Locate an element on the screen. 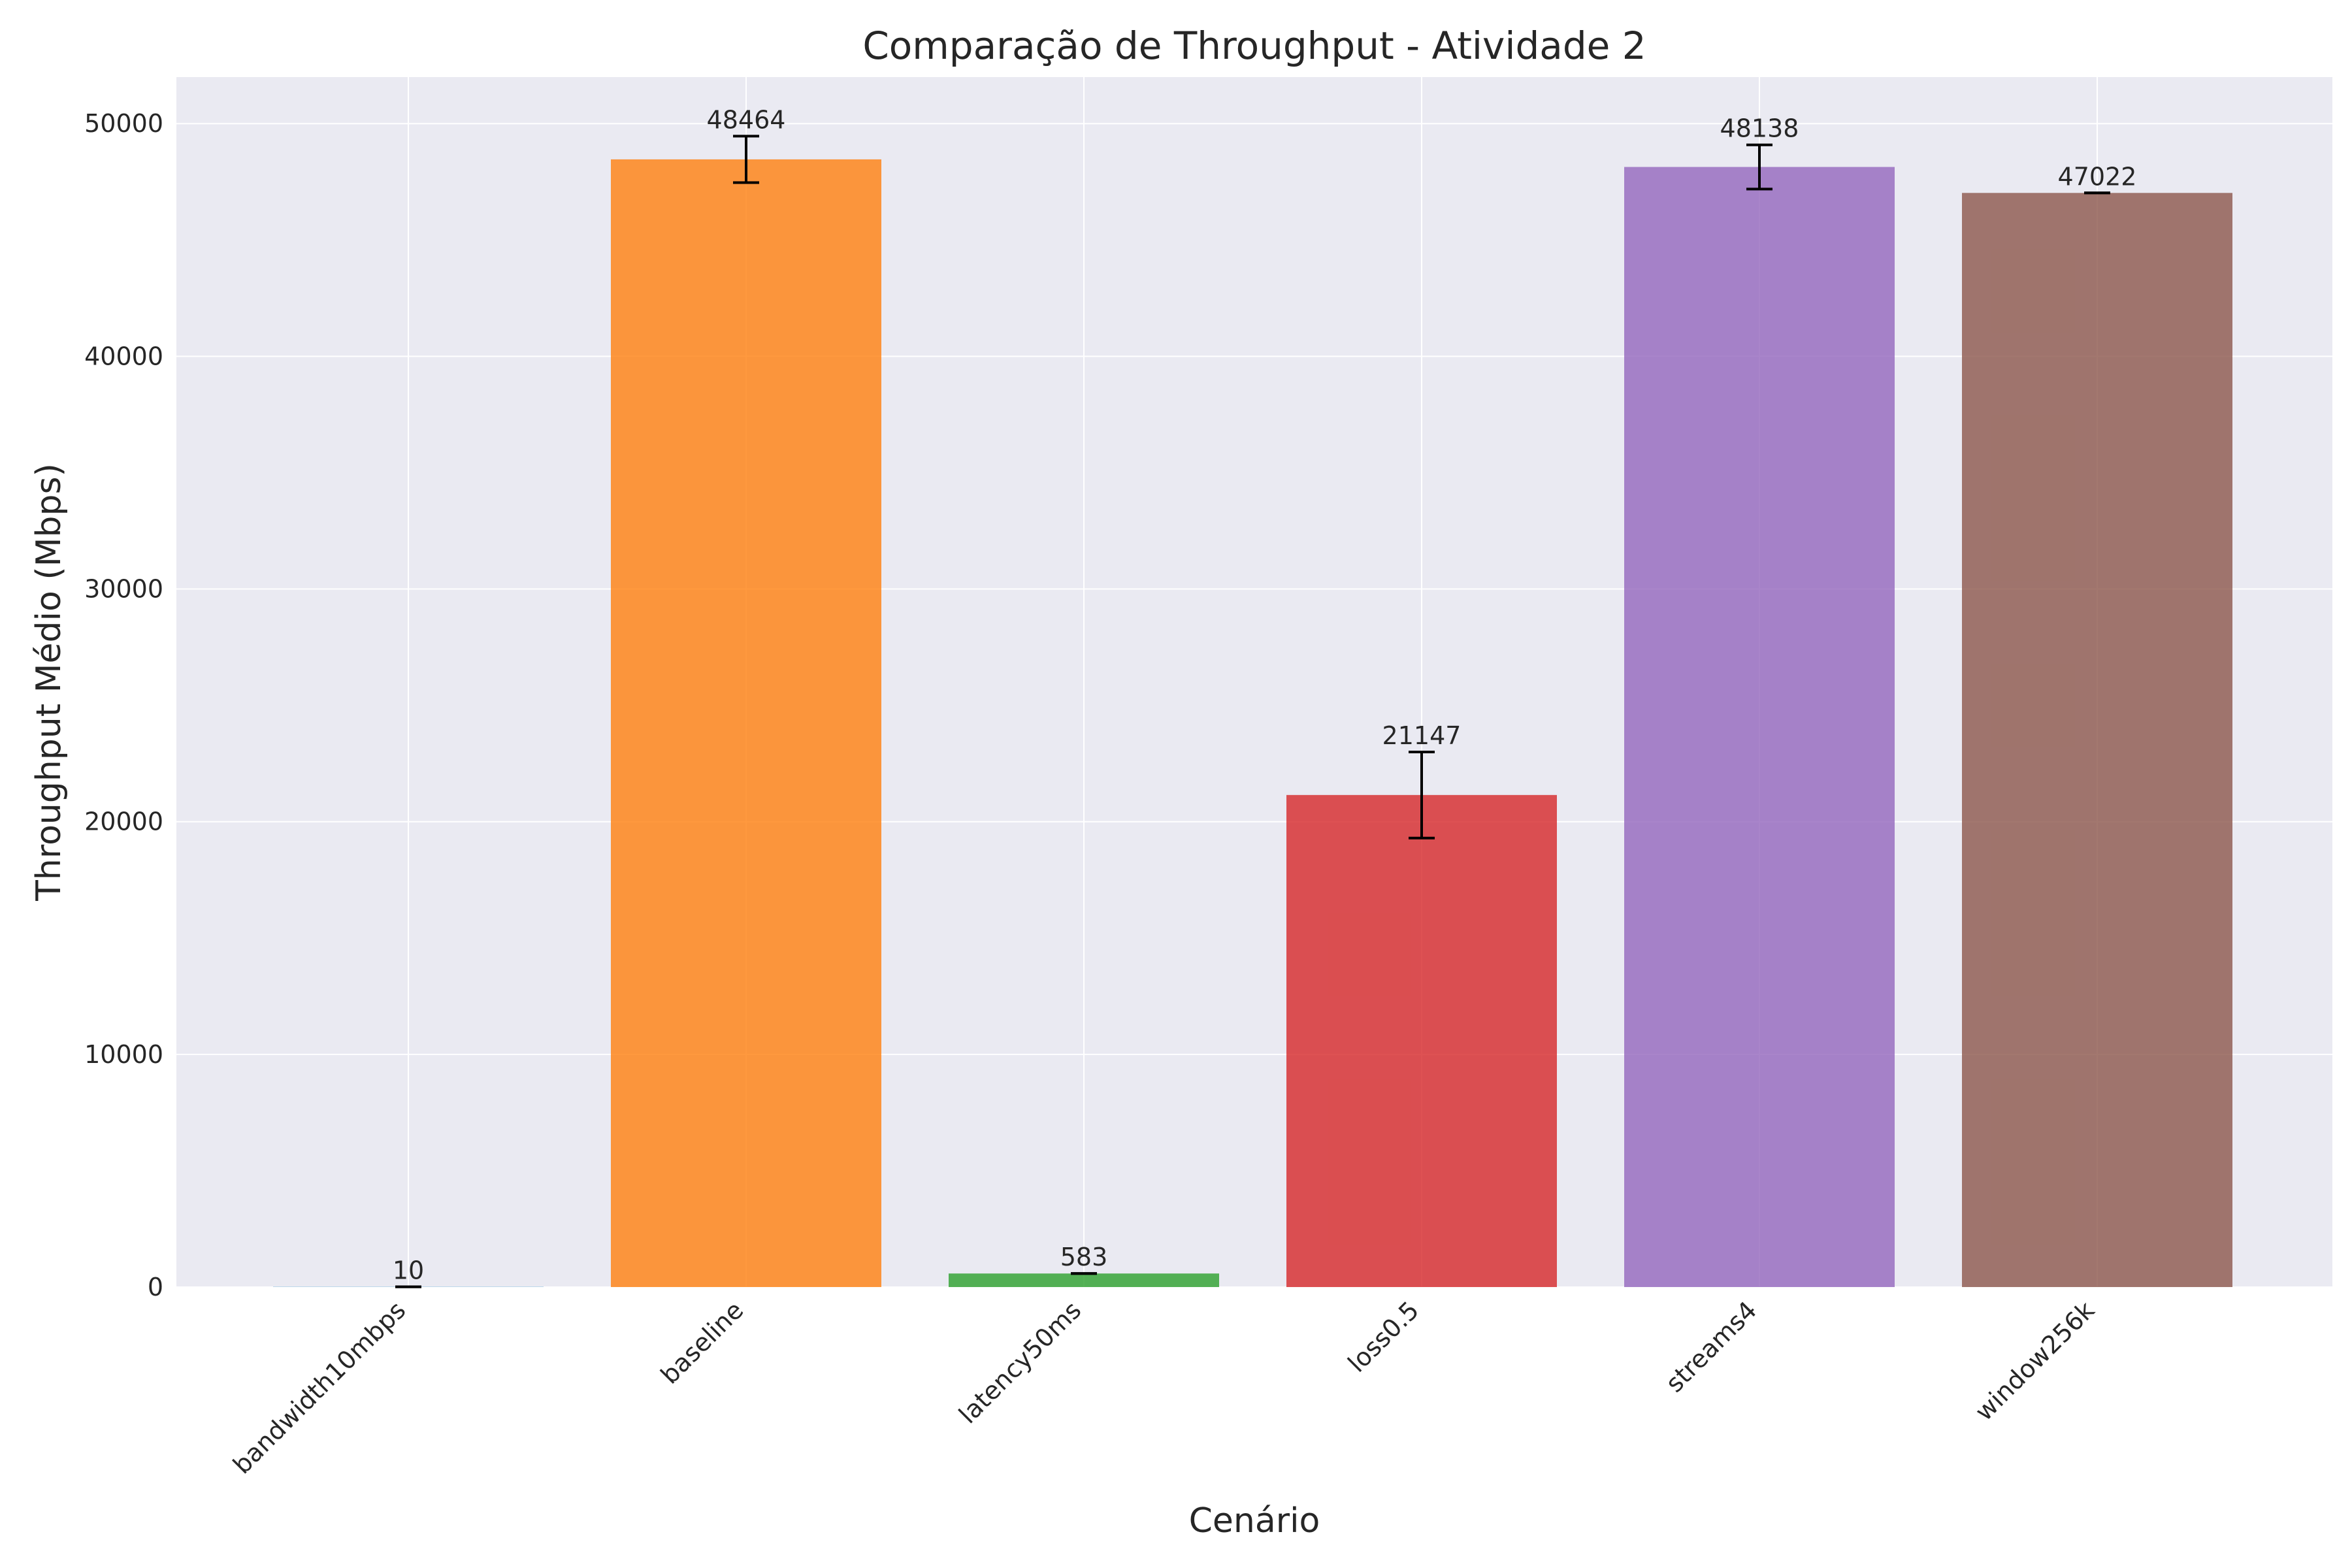  x-tick-label-bandwidth10mbps: bandwidth10mbps is located at coordinates (319, 1387).